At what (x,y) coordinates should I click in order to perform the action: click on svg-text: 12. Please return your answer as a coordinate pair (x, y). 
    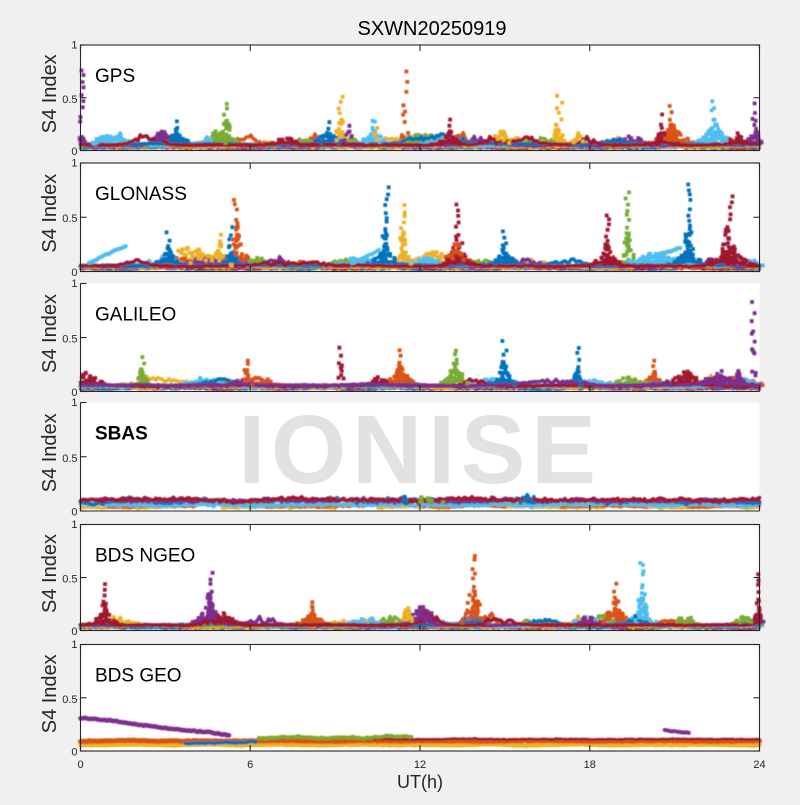
    Looking at the image, I should click on (420, 765).